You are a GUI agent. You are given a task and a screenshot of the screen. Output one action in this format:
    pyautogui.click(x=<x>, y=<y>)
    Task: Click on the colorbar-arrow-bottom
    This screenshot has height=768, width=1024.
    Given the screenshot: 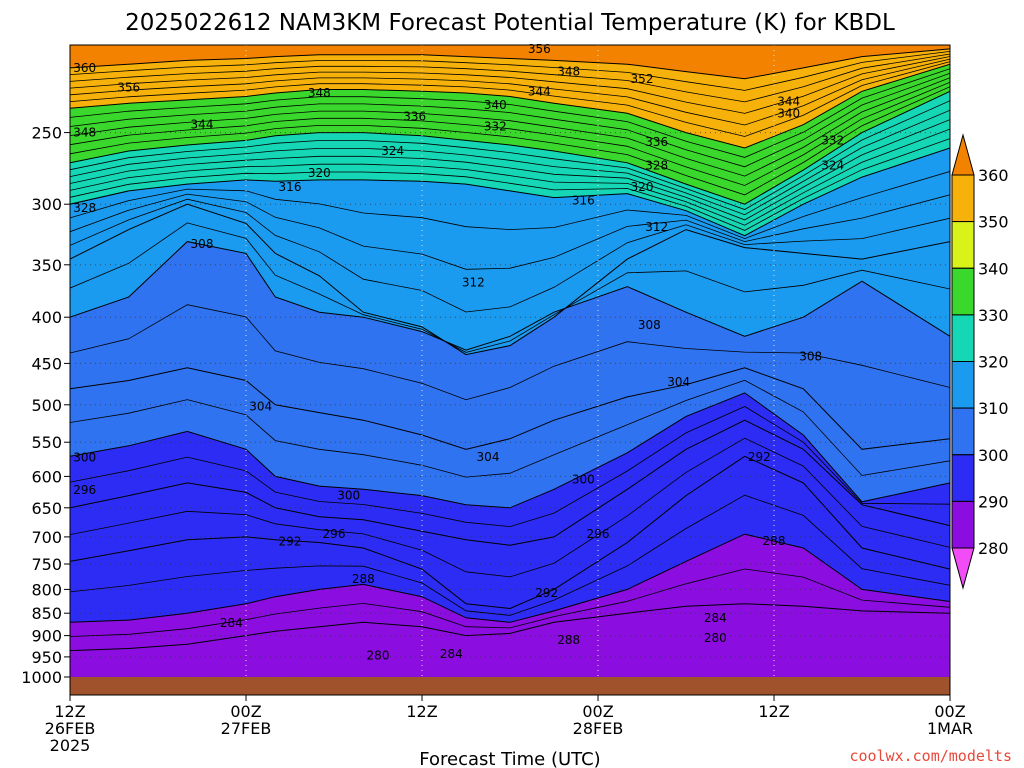 What is the action you would take?
    pyautogui.click(x=963, y=568)
    